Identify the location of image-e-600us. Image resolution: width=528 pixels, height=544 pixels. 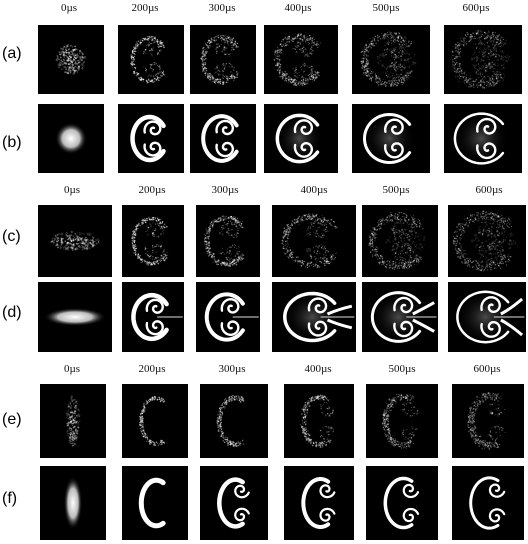
(486, 421).